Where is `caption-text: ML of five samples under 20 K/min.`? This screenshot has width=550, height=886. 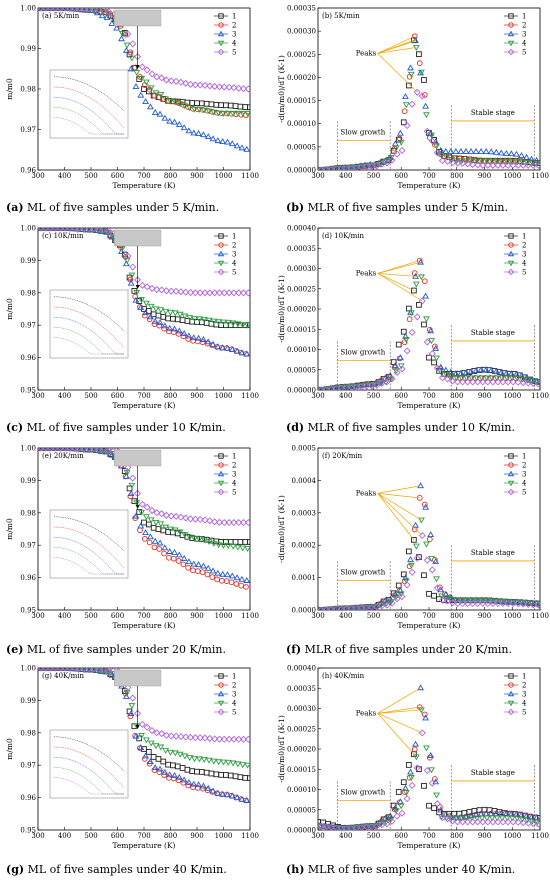
caption-text: ML of five samples under 20 K/min. is located at coordinates (124, 649).